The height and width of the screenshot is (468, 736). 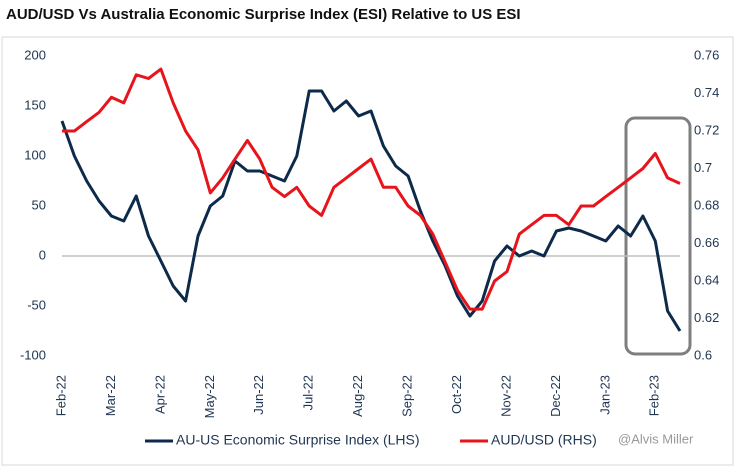 I want to click on watermark: @Alvis Miller, so click(x=656, y=438).